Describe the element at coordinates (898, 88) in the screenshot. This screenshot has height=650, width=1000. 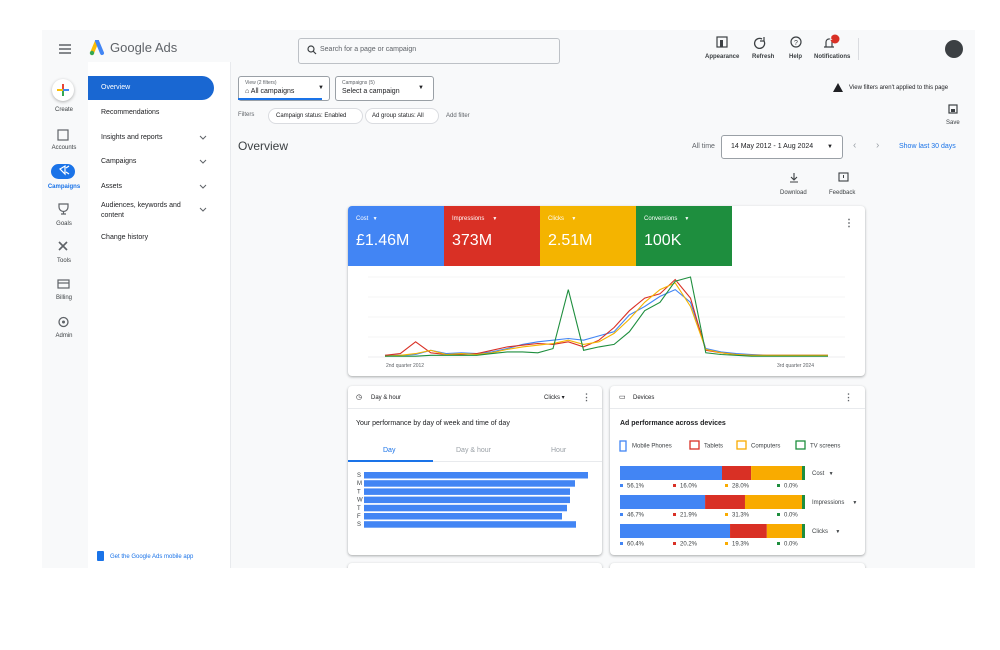
I see `filter-notice: View filters aren't applied to this page` at that location.